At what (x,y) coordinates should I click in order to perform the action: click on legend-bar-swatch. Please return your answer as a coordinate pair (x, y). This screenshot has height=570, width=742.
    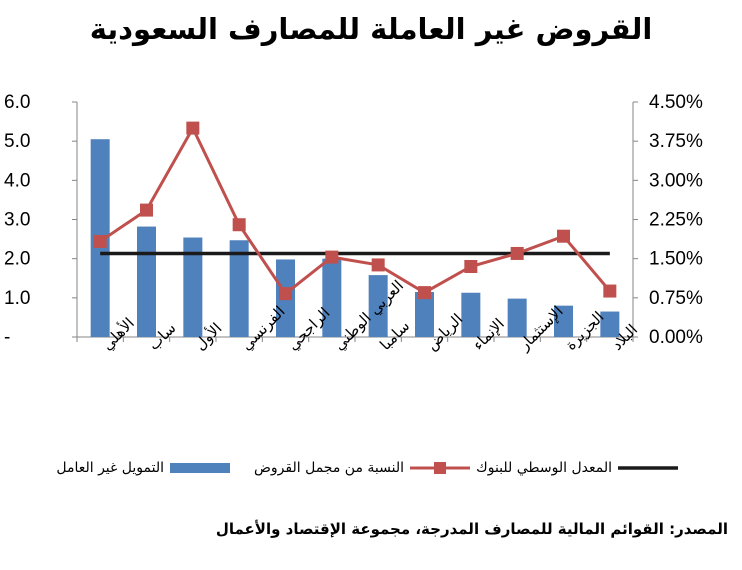
    Looking at the image, I should click on (200, 468).